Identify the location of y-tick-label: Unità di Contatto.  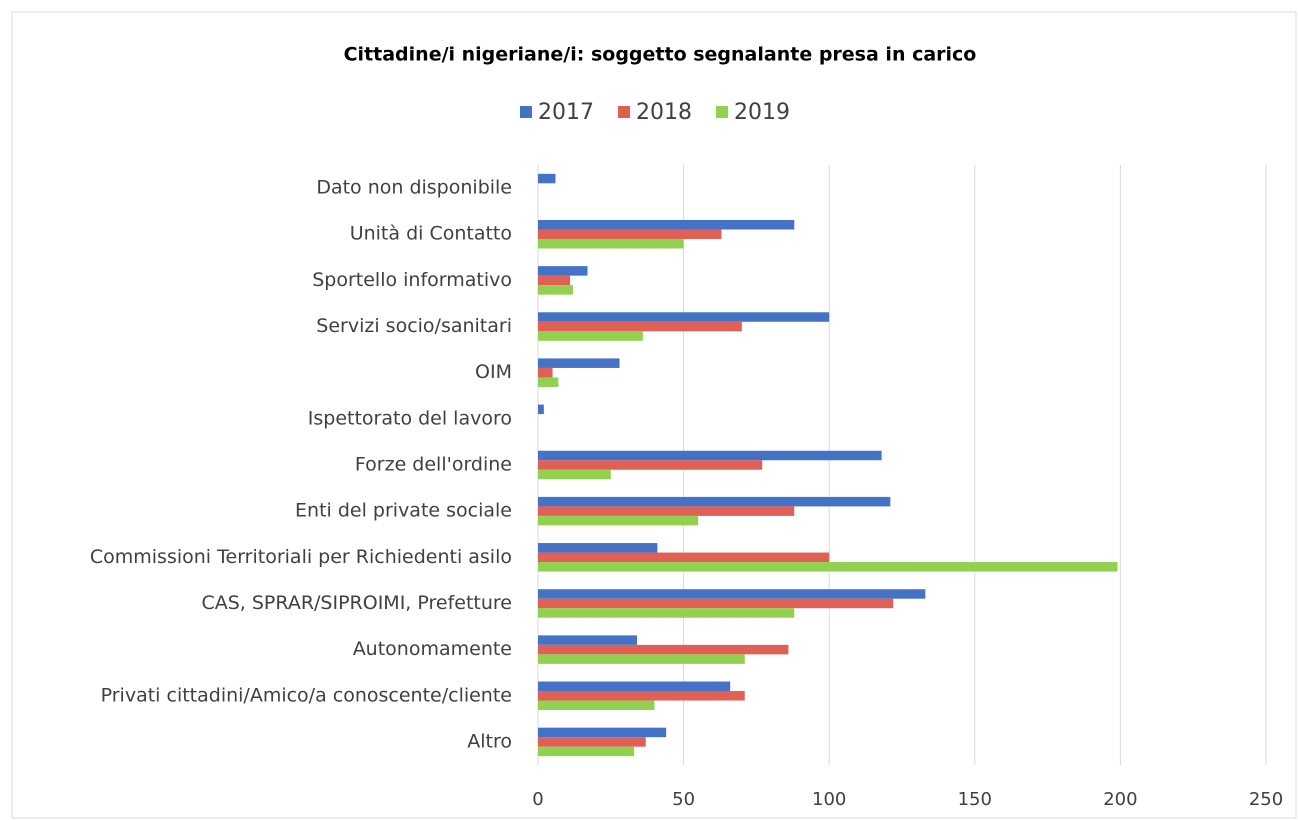
(431, 234).